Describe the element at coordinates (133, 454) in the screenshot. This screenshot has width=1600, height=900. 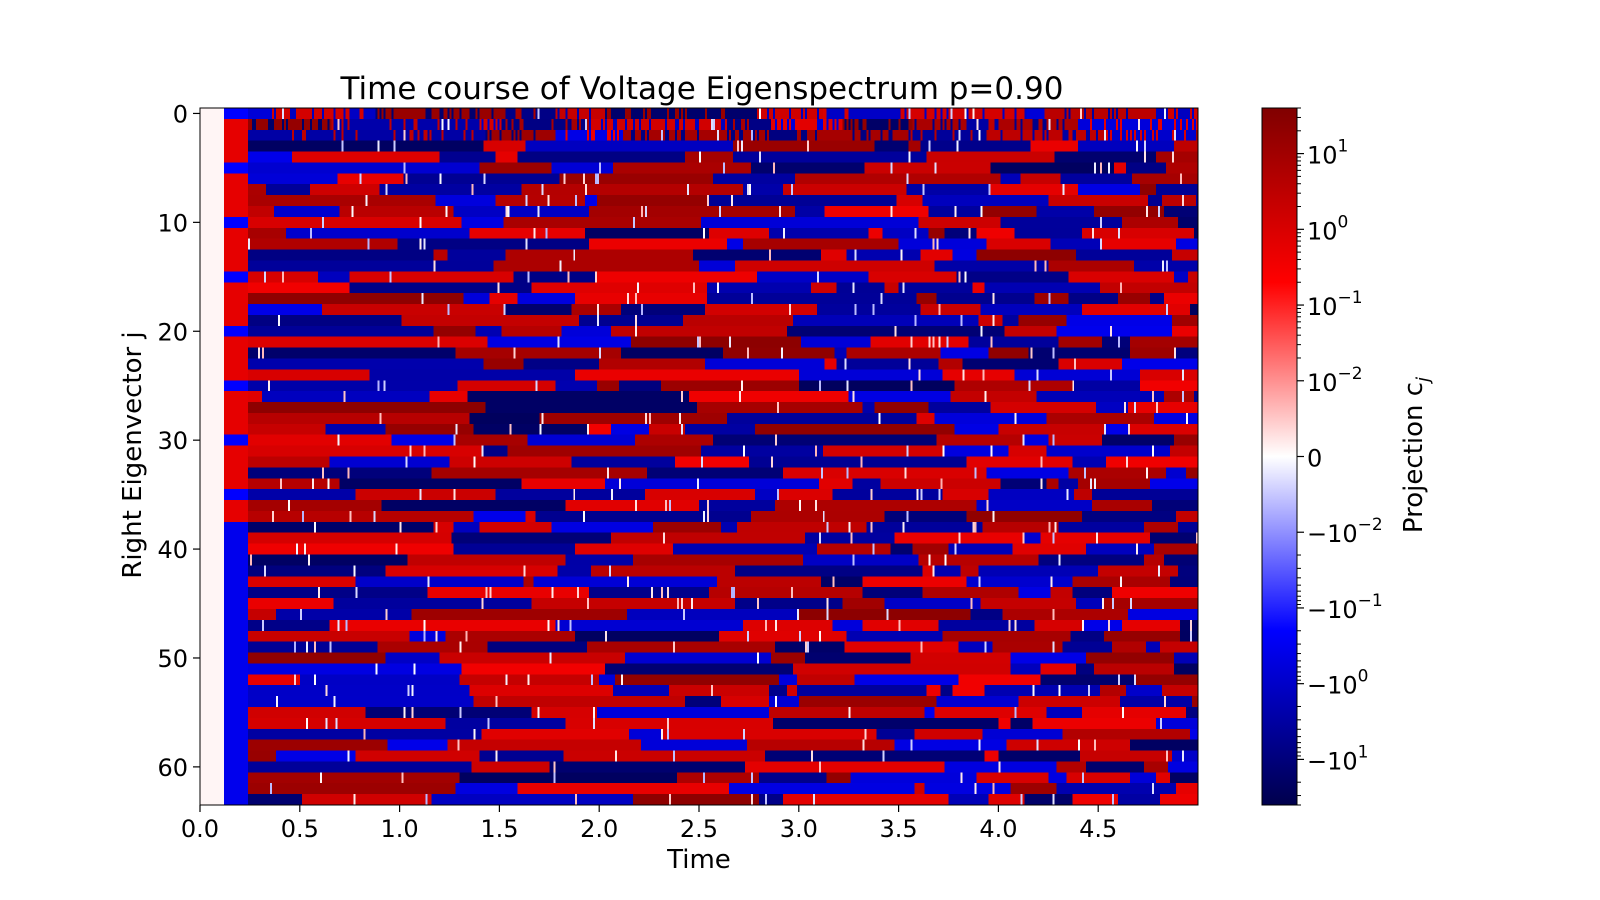
I see `y-axis-label: Right Eigenvector j` at that location.